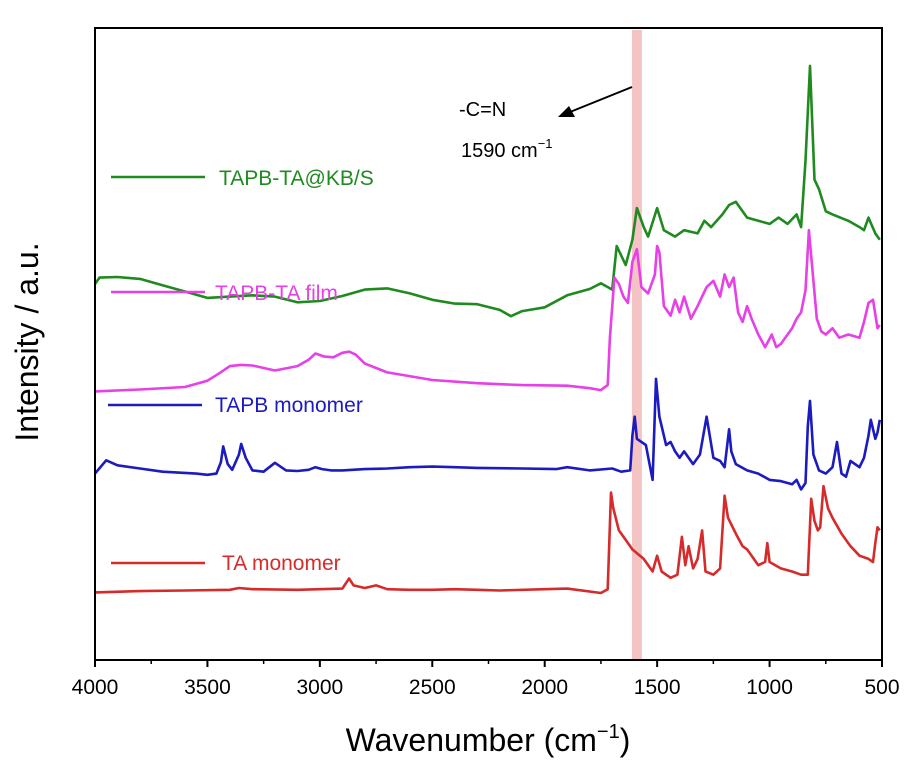 This screenshot has width=912, height=765. Describe the element at coordinates (486, 679) in the screenshot. I see `tick-layer: 4000 3500 3000 2500 2000 1500 1000 500` at that location.